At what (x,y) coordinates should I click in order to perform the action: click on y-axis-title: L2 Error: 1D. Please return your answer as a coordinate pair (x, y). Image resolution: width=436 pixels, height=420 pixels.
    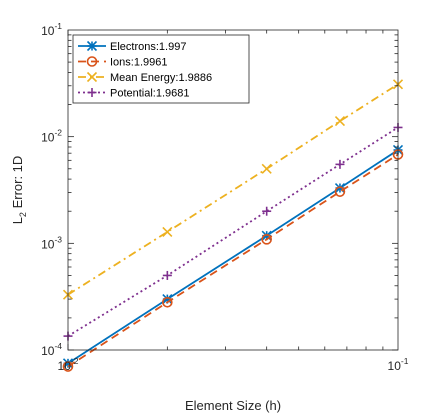
    Looking at the image, I should click on (19, 190).